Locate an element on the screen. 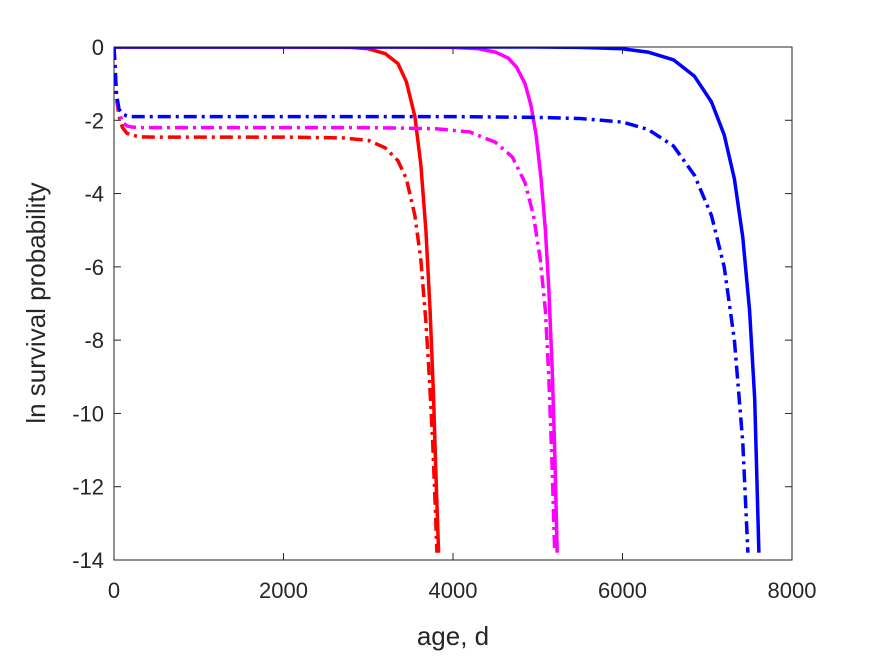 This screenshot has height=656, width=875. y-axis-title: ln survival probability is located at coordinates (36, 302).